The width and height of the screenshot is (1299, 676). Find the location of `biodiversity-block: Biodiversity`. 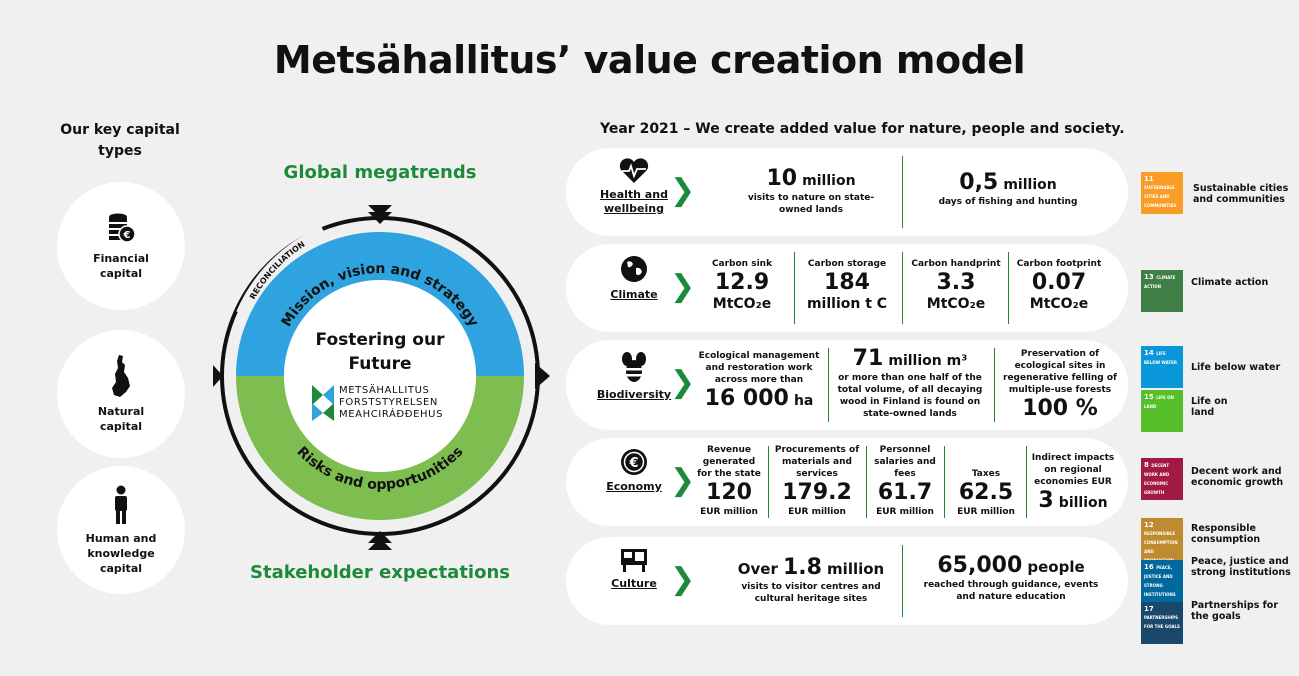

biodiversity-block: Biodiversity is located at coordinates (634, 376).